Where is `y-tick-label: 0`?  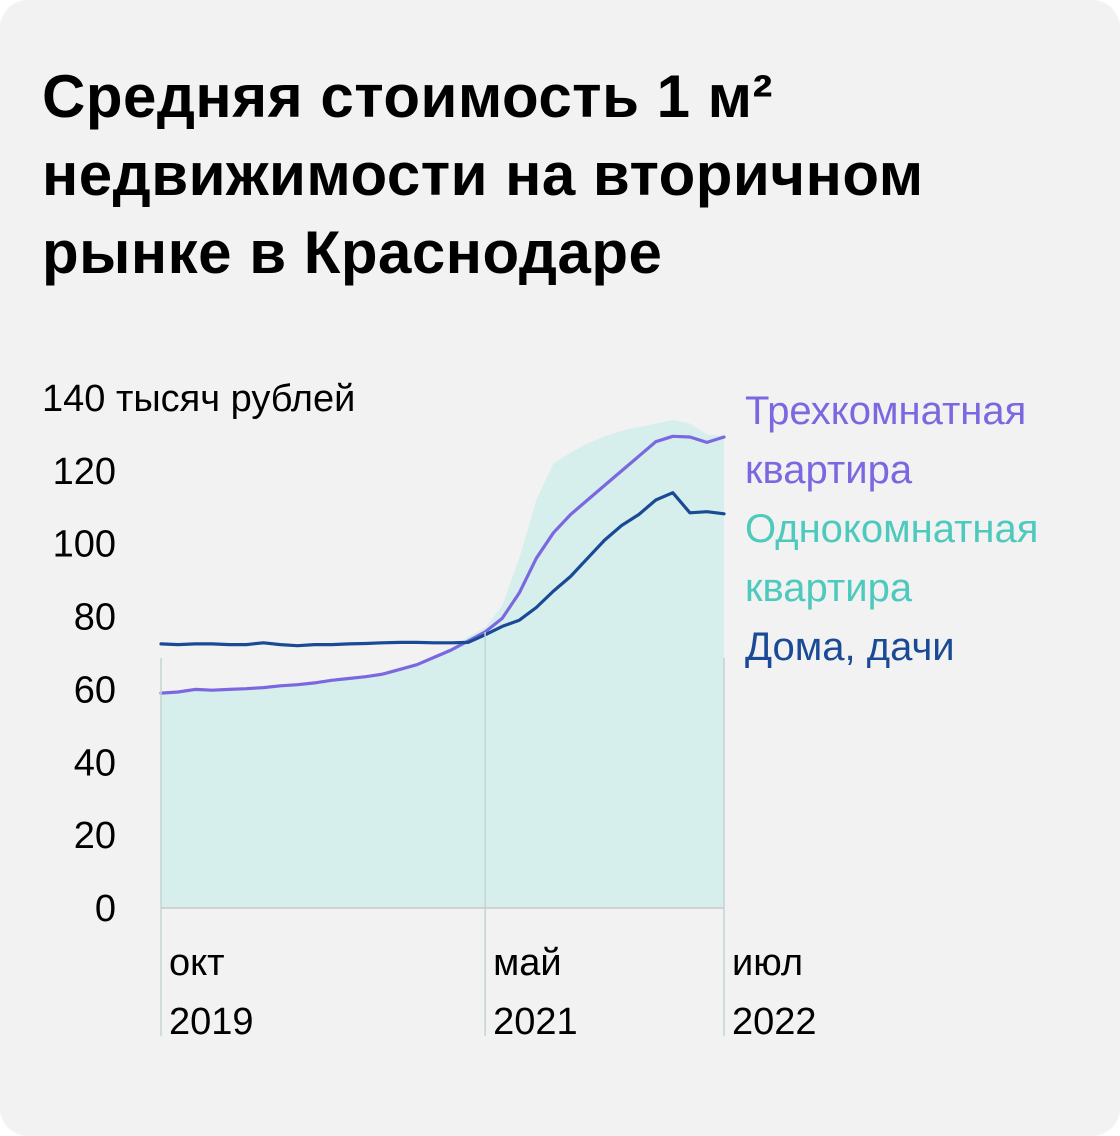 y-tick-label: 0 is located at coordinates (105, 909).